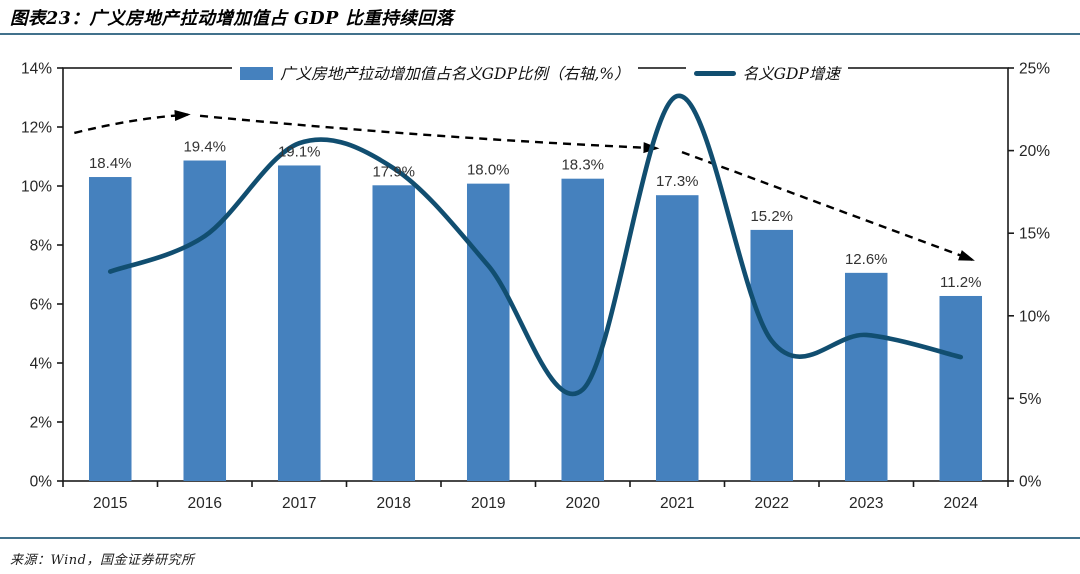  I want to click on bar-2024, so click(961, 388).